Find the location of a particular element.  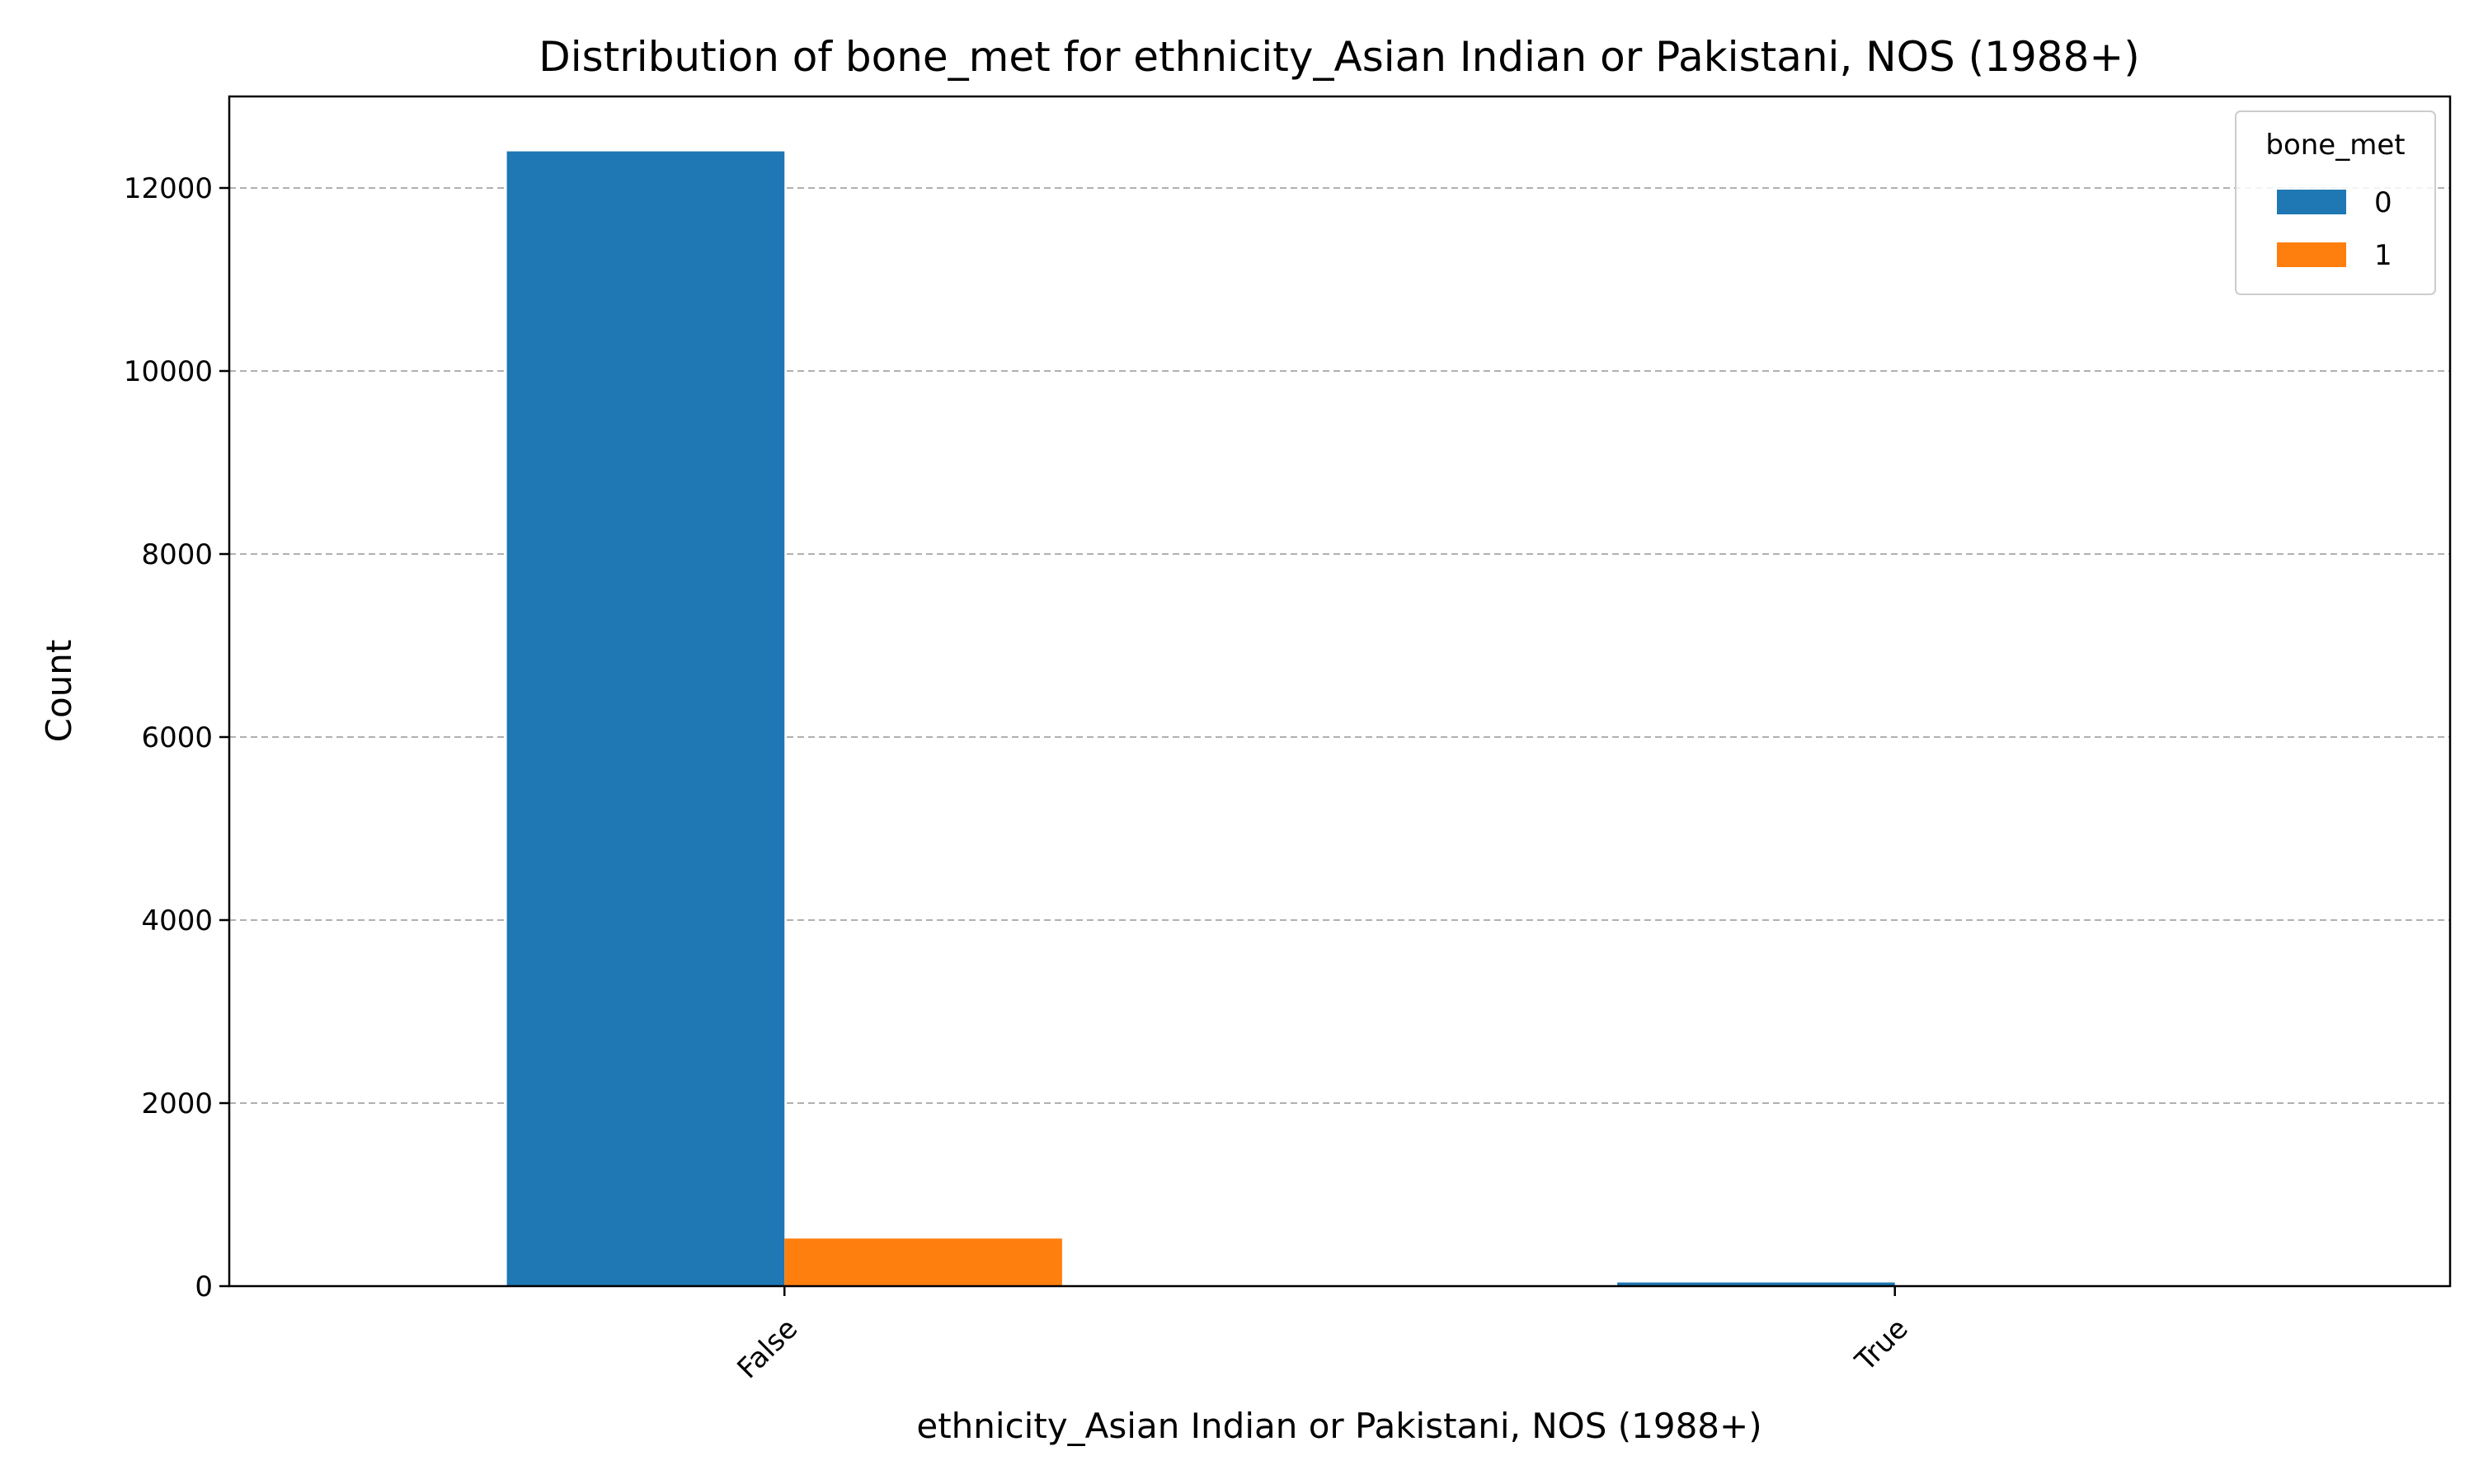

y-tick-label: 4000 is located at coordinates (177, 920).